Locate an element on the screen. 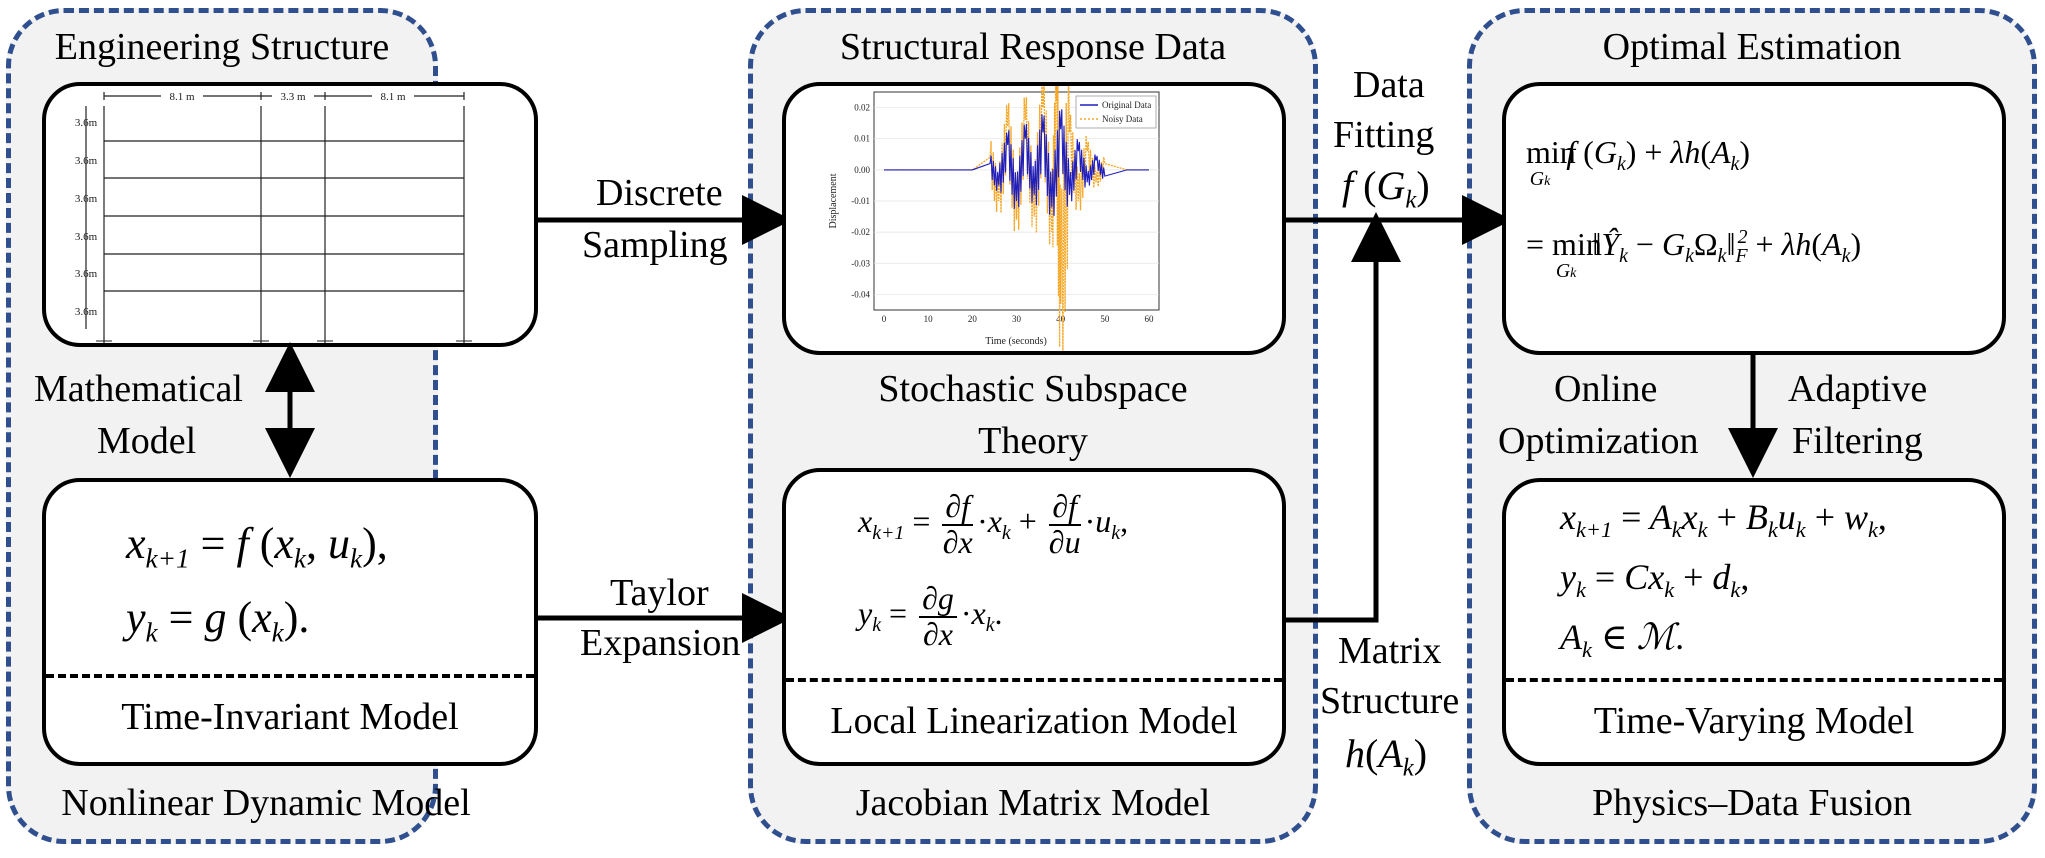  time-varying-equation-3: Ak ∈ ℳ. is located at coordinates (1622, 639).